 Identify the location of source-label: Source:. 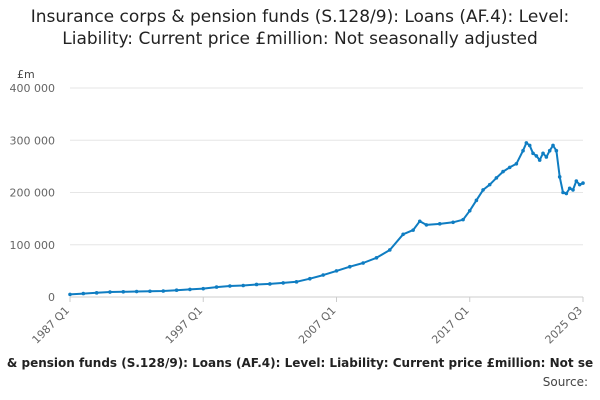
(565, 382).